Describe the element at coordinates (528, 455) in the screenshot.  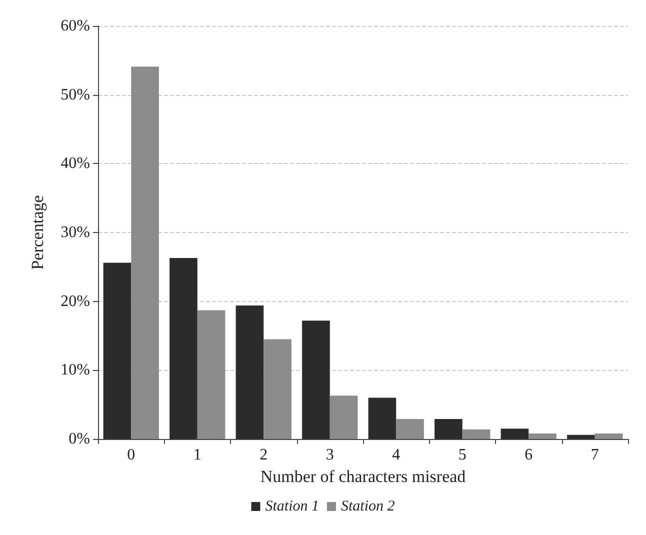
I see `x-tick-label: 6` at that location.